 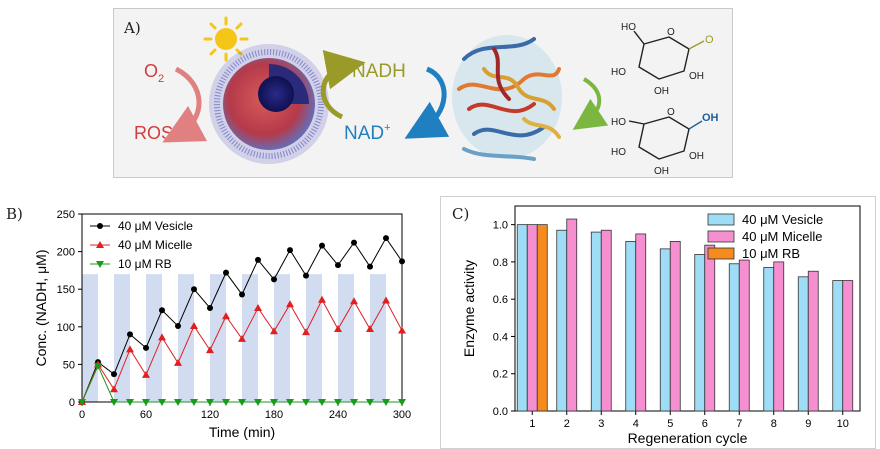 I want to click on oh-top-bottom-label: OH, so click(x=661, y=91).